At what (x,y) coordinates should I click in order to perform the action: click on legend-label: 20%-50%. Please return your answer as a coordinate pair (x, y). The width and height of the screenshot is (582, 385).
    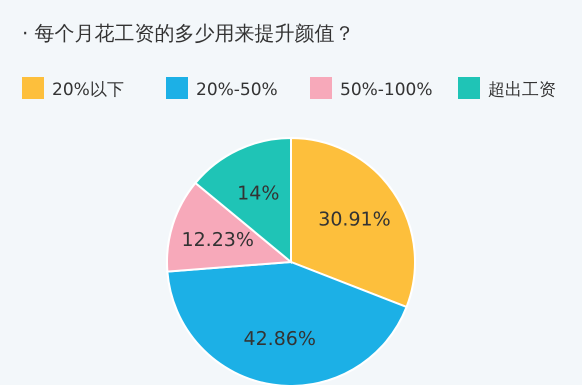
    Looking at the image, I should click on (237, 90).